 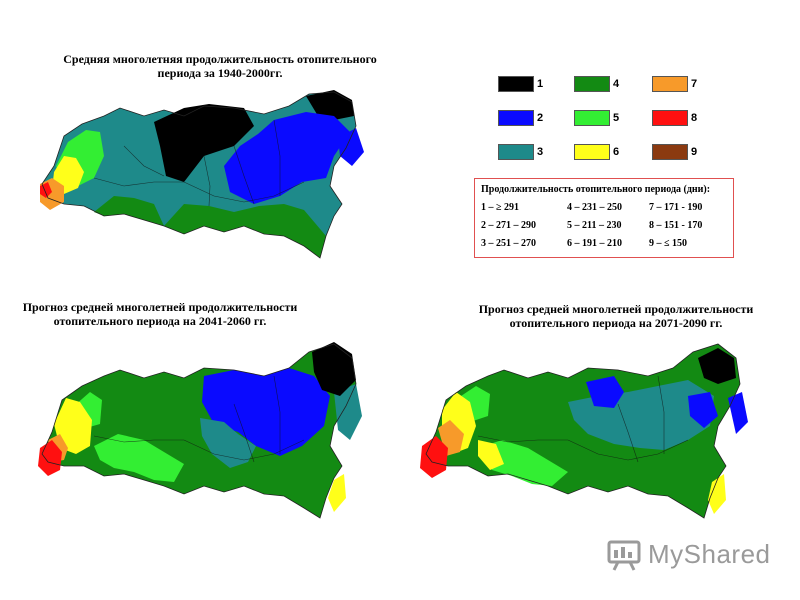 I want to click on map-2071-2090, so click(x=584, y=431).